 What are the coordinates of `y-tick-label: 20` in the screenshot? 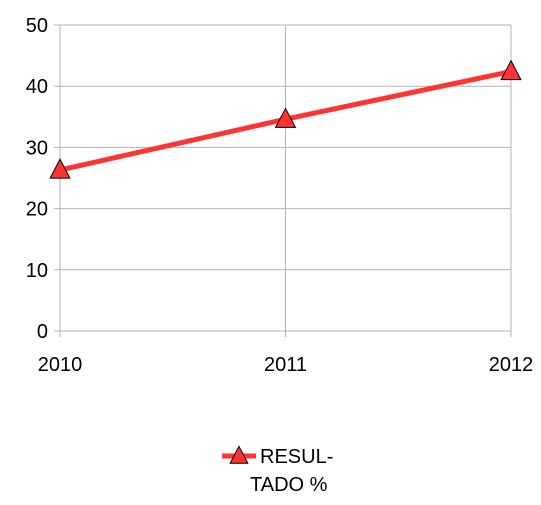 It's located at (37, 210).